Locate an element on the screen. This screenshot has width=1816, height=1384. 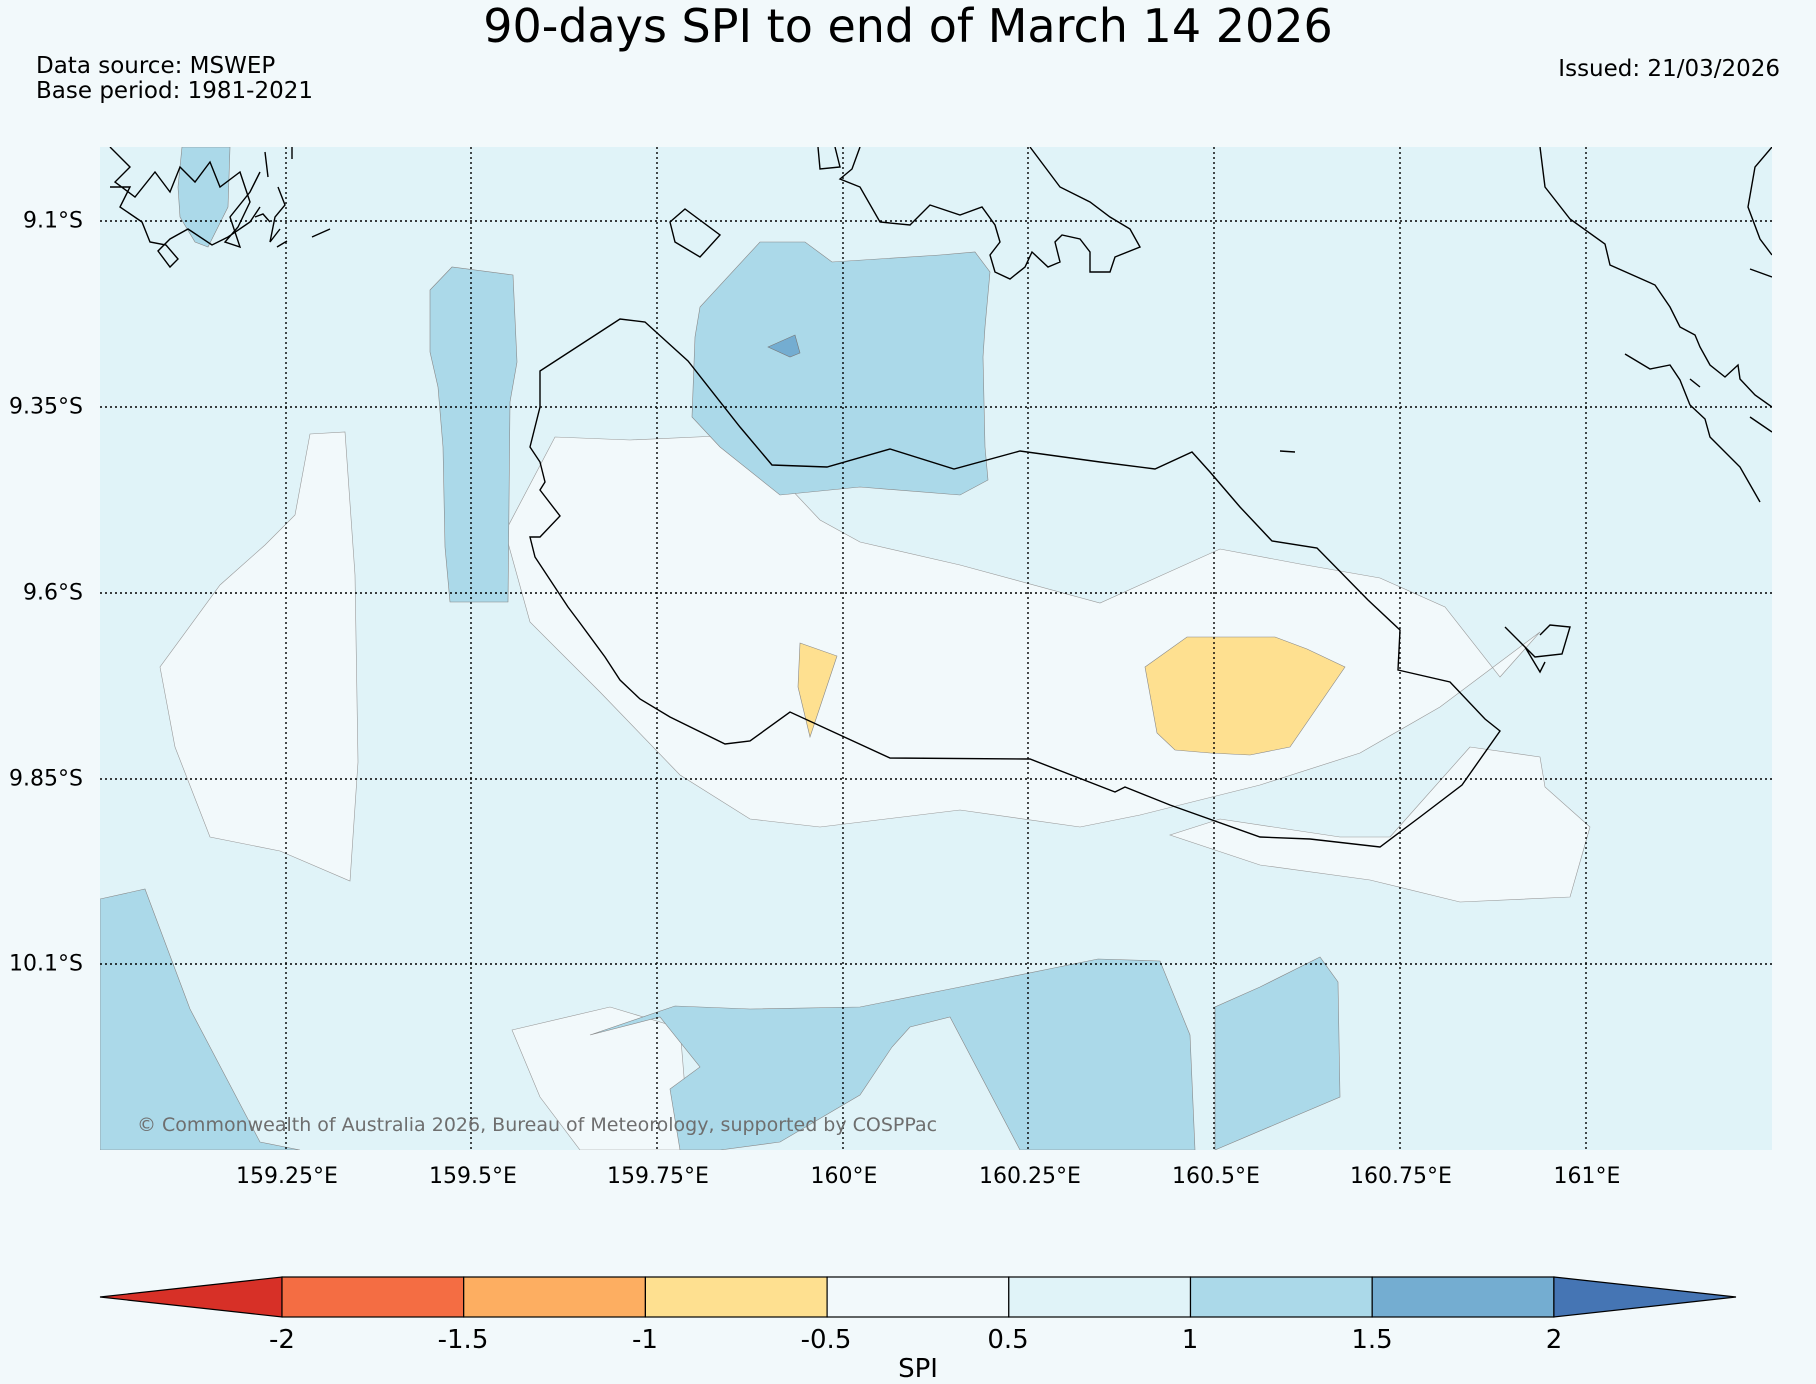
colorbar-tick-1.5: 1.5 is located at coordinates (1372, 1340).